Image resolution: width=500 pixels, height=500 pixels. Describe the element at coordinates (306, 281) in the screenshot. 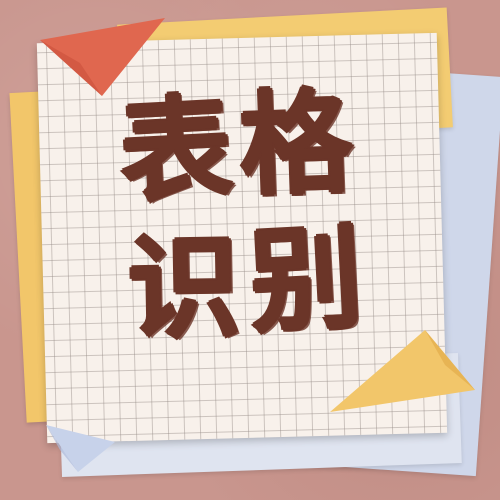

I see `title-char-4: 别` at that location.